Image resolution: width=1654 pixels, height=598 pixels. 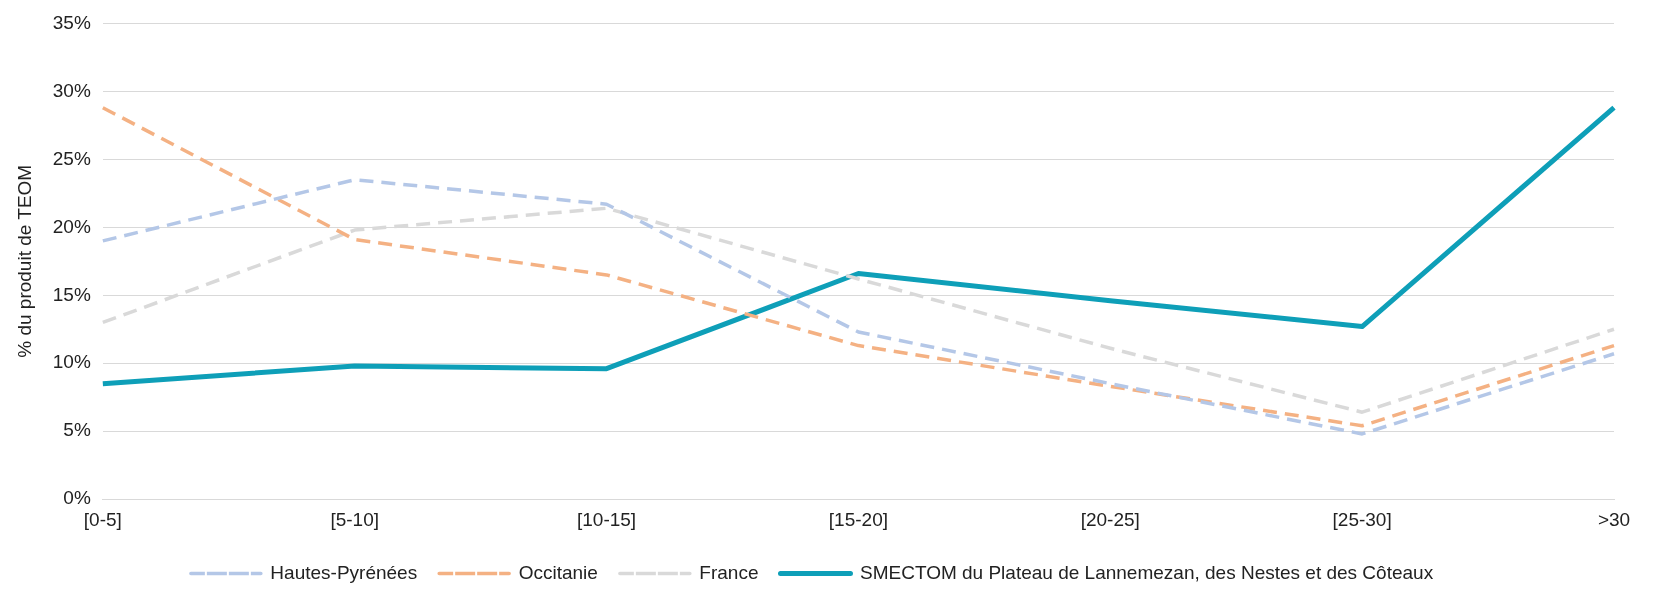 I want to click on y-tick-label: 30%, so click(x=71, y=90).